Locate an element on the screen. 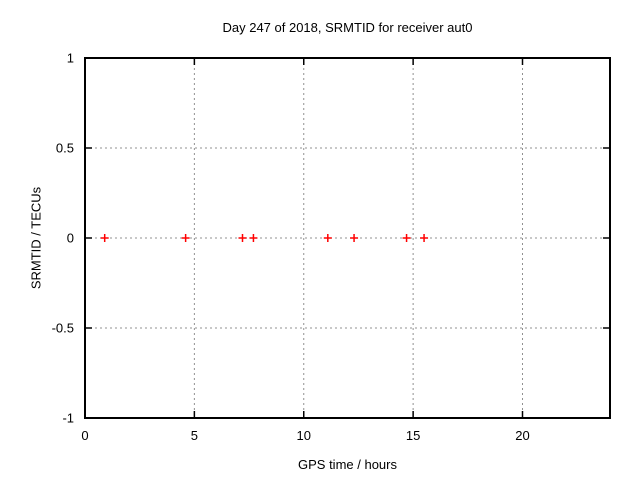 The height and width of the screenshot is (480, 640). y-tick-label: 0 is located at coordinates (70, 238).